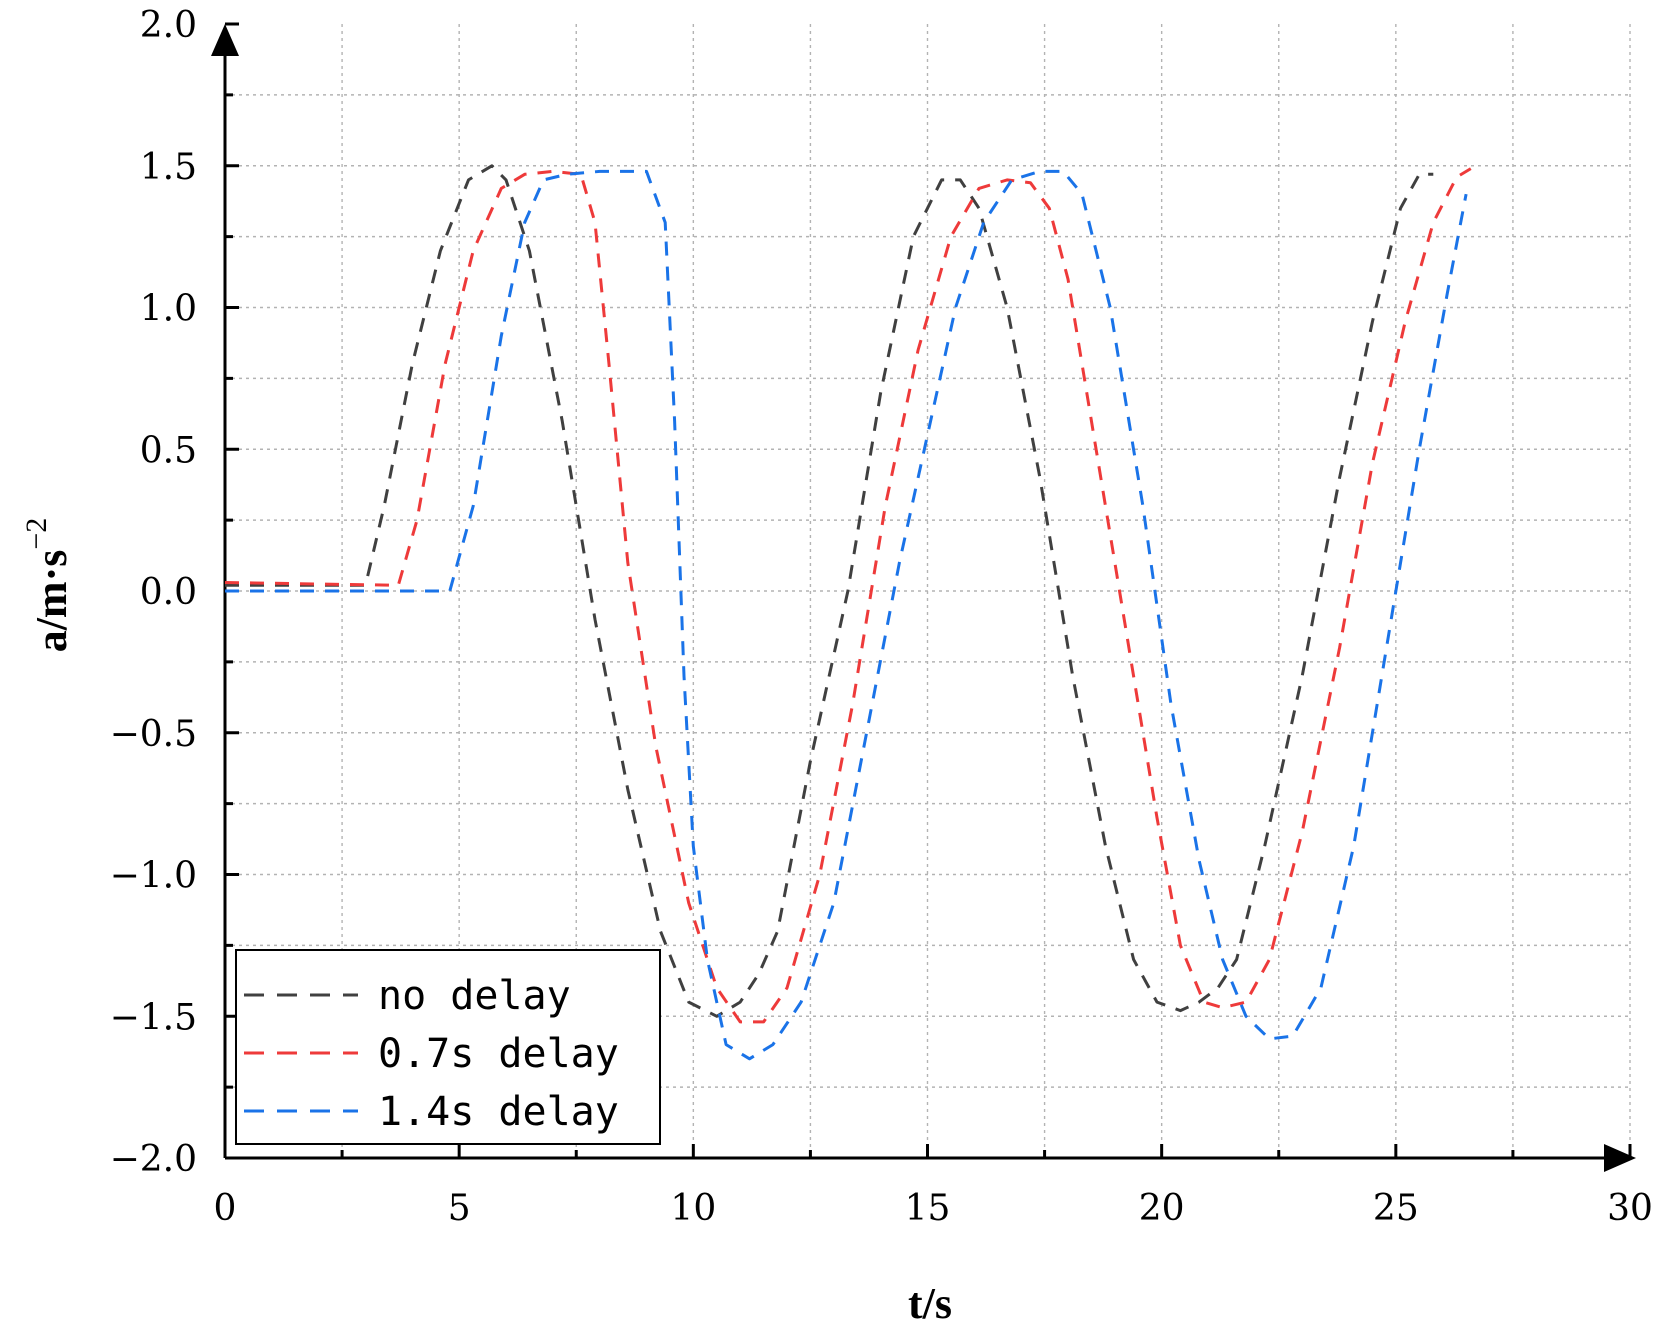 The width and height of the screenshot is (1666, 1331). What do you see at coordinates (498, 1112) in the screenshot?
I see `legend-label: 1.4s delay` at bounding box center [498, 1112].